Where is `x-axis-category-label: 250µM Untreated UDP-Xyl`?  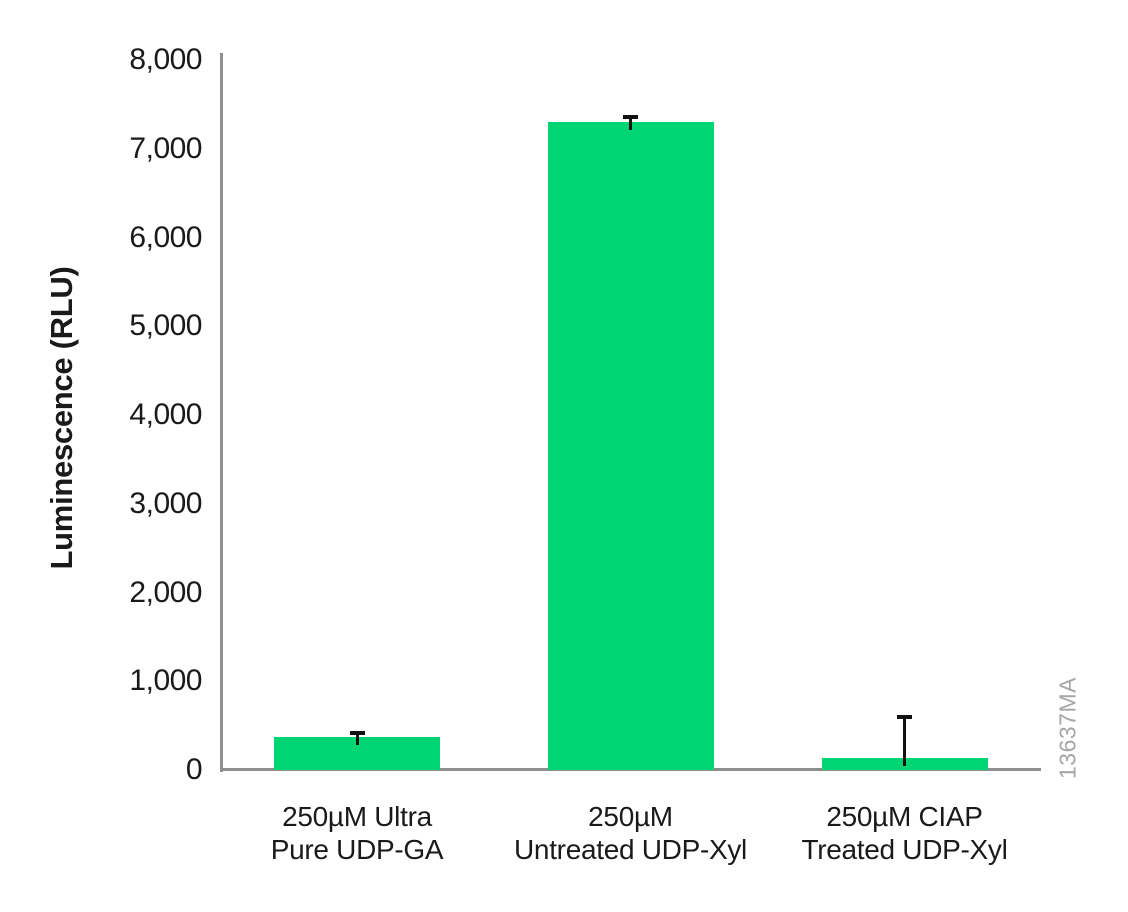 x-axis-category-label: 250µM Untreated UDP-Xyl is located at coordinates (631, 833).